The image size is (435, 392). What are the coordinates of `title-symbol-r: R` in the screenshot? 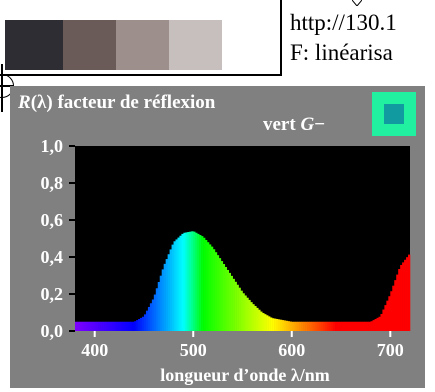 It's located at (24, 102).